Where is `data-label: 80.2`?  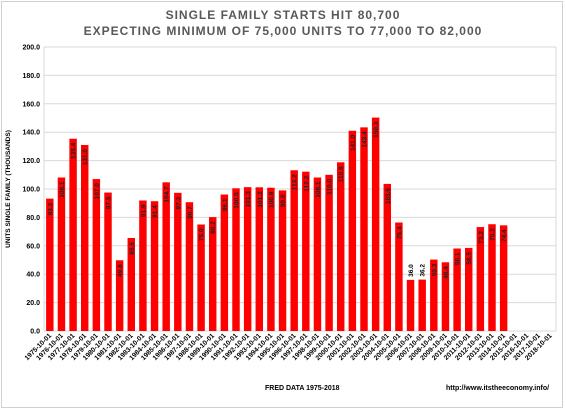
data-label: 80.2 is located at coordinates (213, 227).